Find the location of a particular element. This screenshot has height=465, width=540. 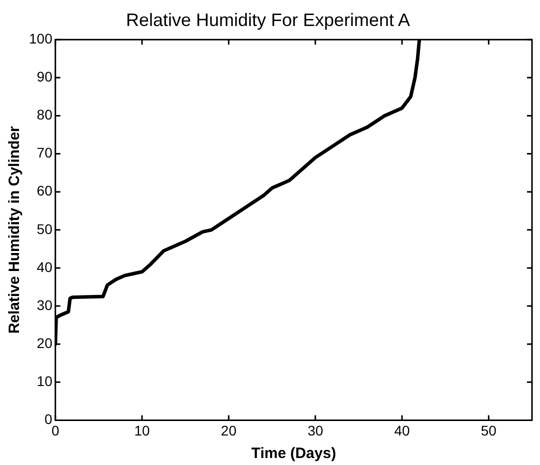

y-tick-label: 40 is located at coordinates (44, 266).